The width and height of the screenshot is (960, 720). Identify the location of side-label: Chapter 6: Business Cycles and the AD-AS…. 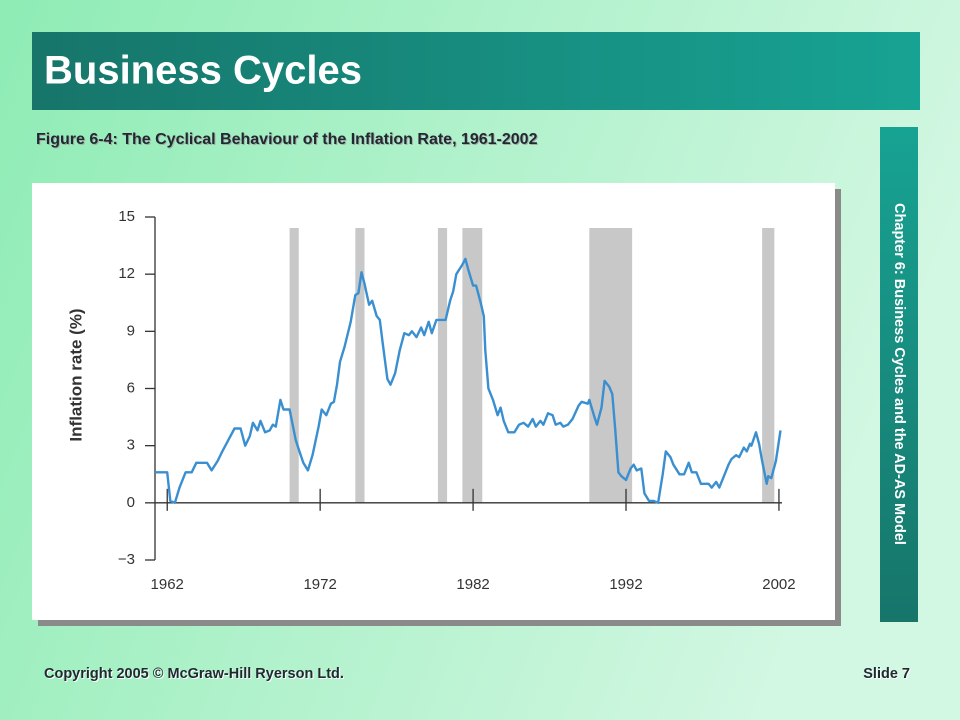
(899, 374).